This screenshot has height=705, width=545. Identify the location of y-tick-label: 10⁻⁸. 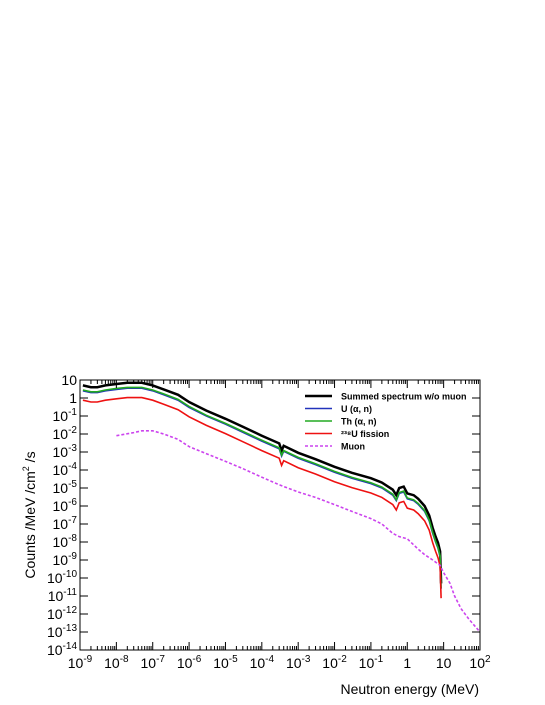
(65, 541).